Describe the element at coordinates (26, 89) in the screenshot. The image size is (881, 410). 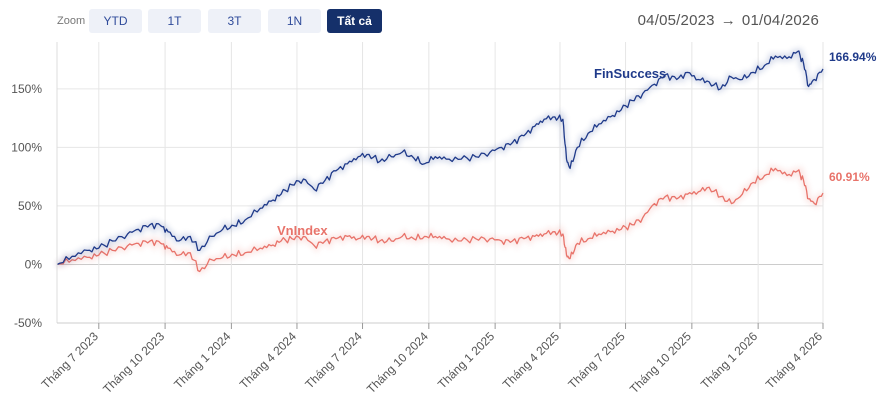
I see `y-tick-label: 150%` at that location.